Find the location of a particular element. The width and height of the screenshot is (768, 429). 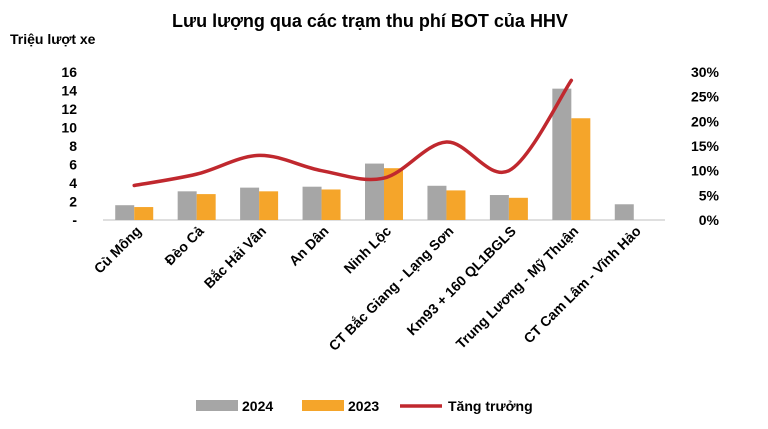

legend-swatch-2024 is located at coordinates (217, 405).